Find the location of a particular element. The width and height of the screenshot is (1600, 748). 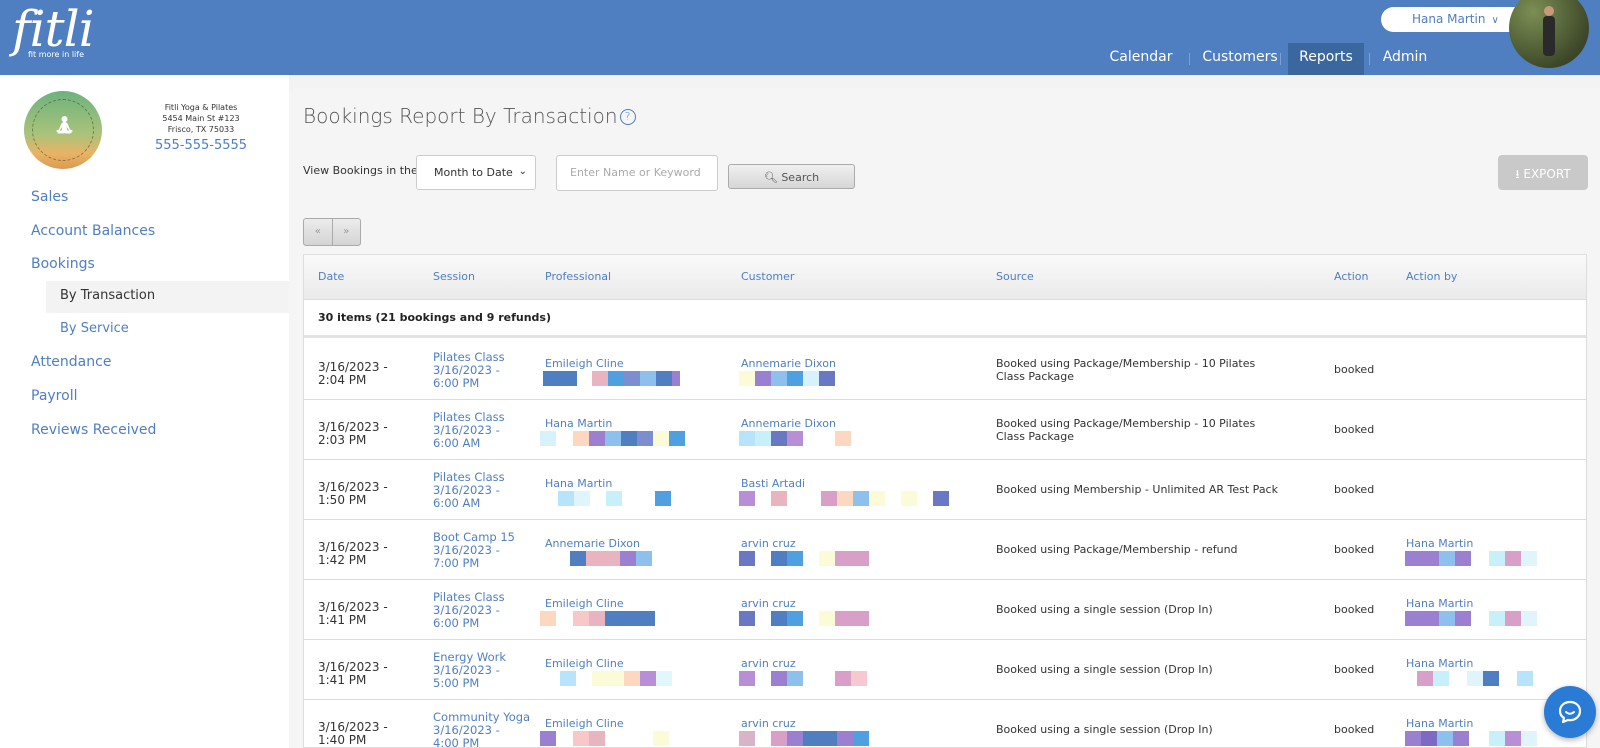

sidebar-item-reviews-received: Reviews Received is located at coordinates (94, 430).